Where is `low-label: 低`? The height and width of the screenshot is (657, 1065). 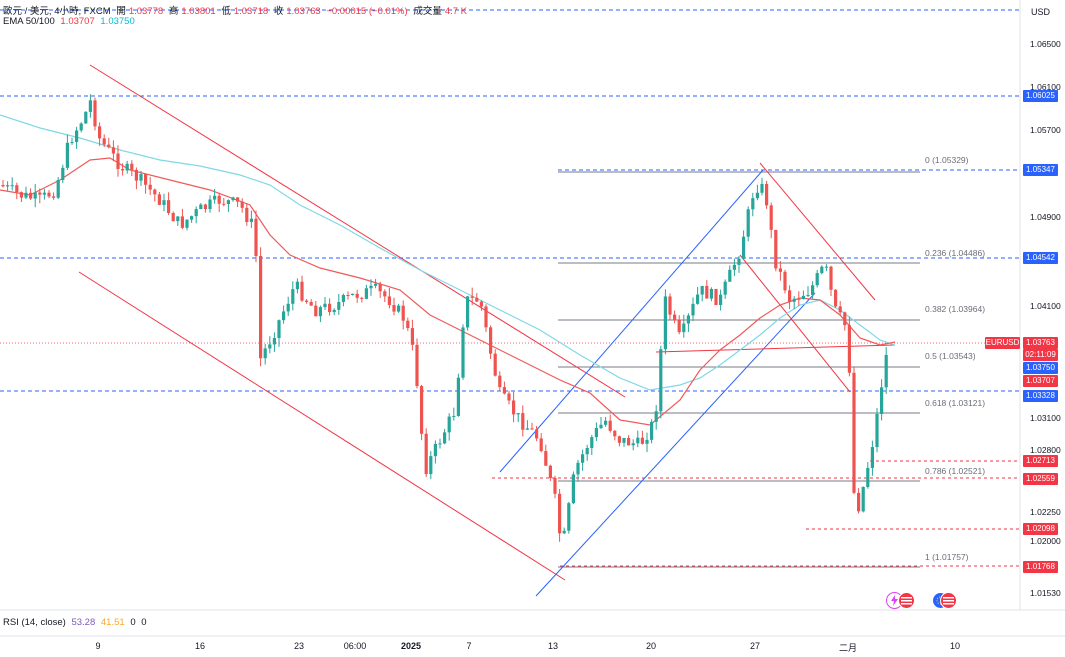 low-label: 低 is located at coordinates (226, 11).